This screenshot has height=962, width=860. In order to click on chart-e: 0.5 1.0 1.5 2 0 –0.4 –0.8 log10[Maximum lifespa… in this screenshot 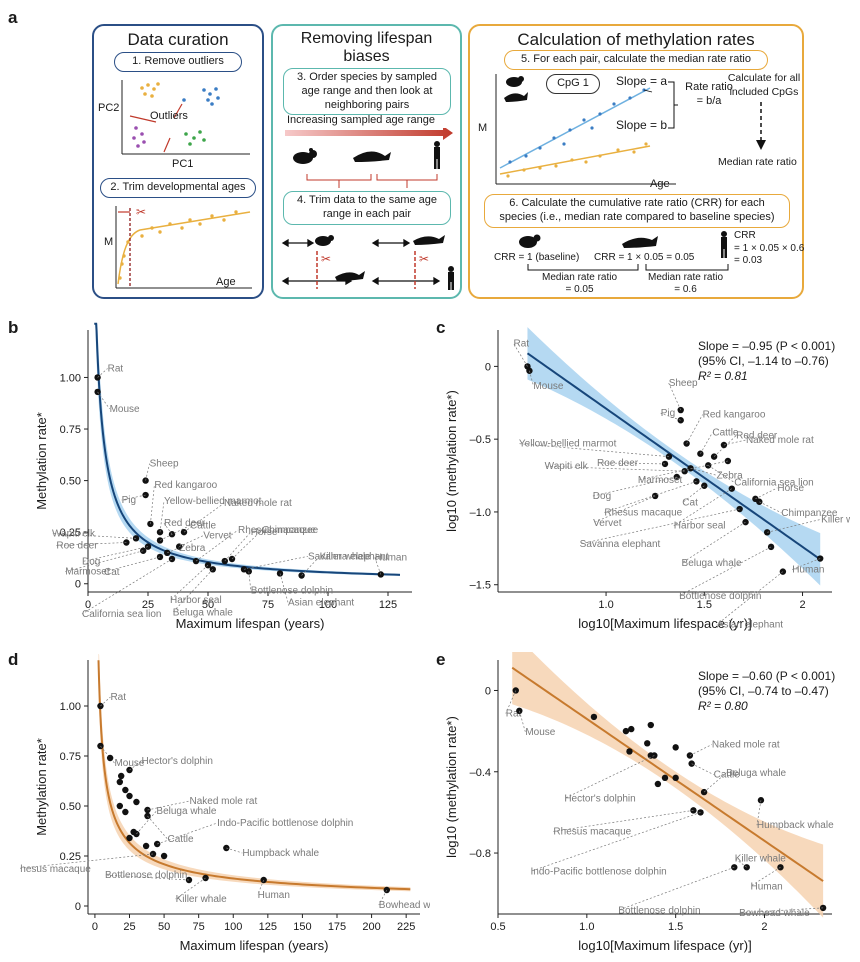, I will do `click(639, 802)`.